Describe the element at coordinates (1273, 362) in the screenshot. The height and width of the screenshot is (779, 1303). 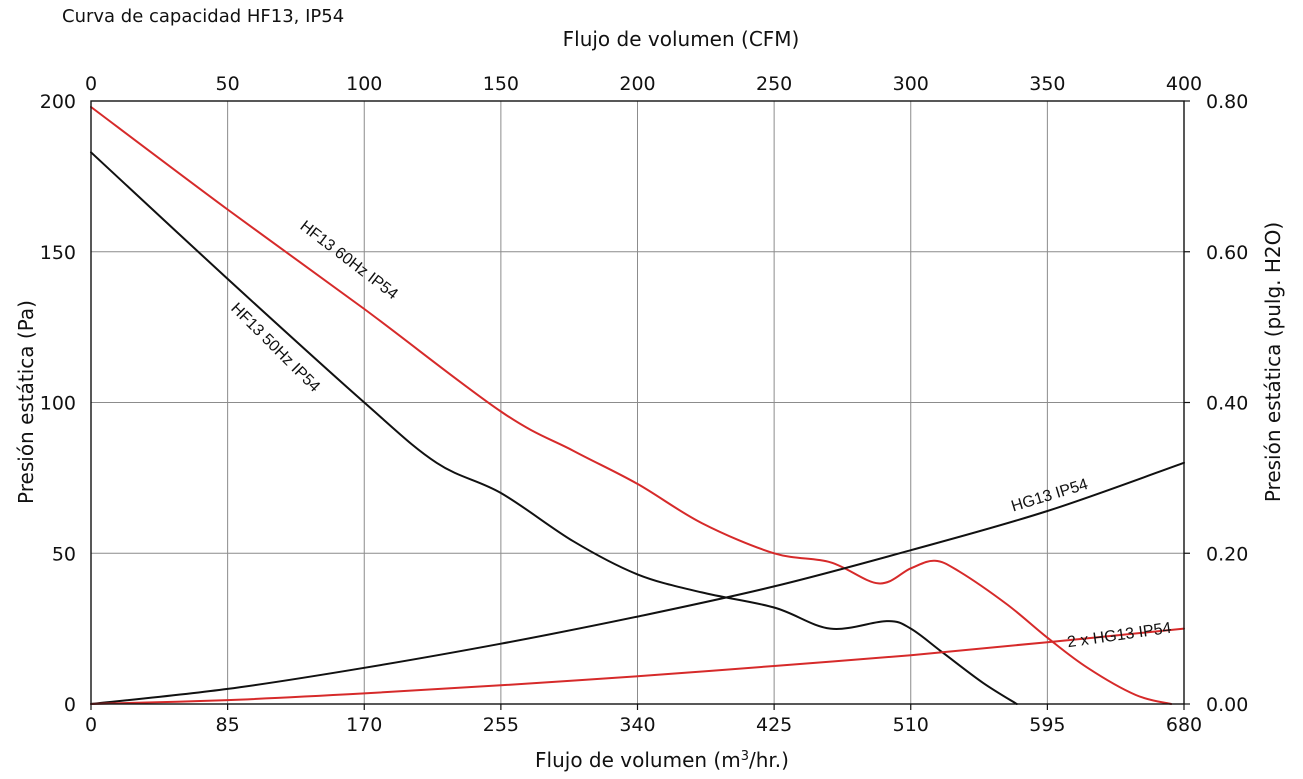
I see `y-axis-title-right: Presión estática (pulg. H2O)` at that location.